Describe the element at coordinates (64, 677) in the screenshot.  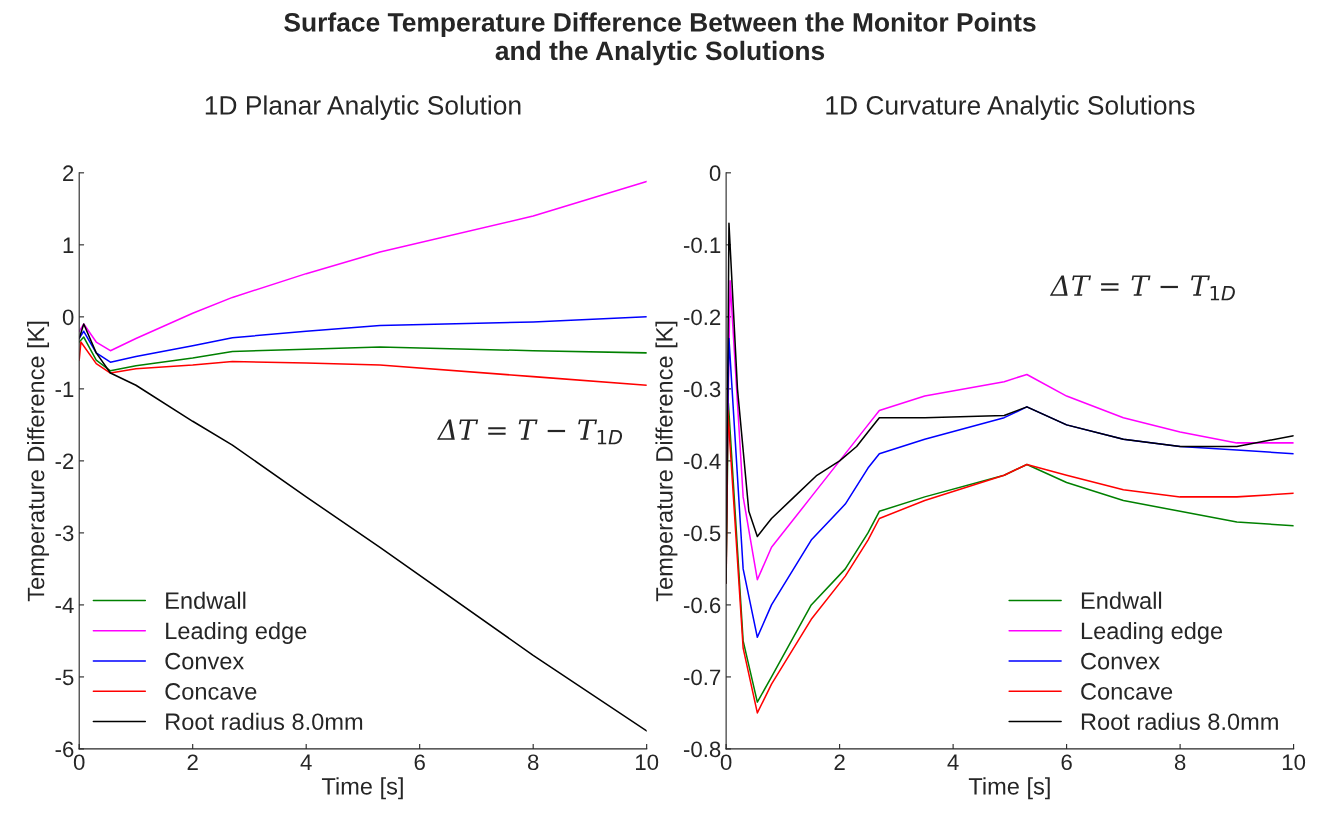
I see `y-tick-label: -5` at that location.